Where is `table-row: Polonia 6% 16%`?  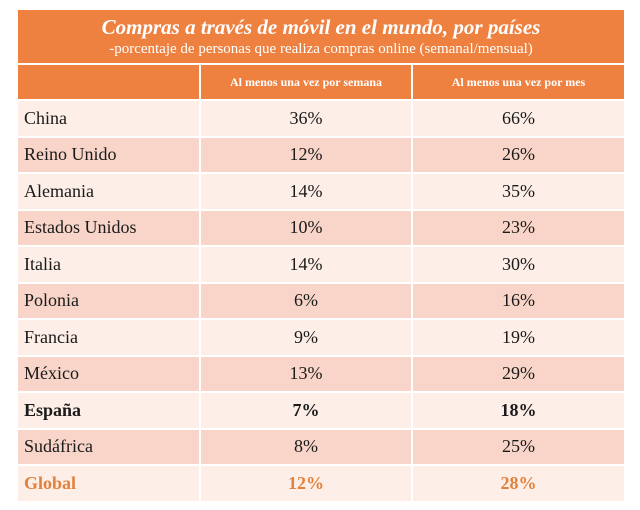 table-row: Polonia 6% 16% is located at coordinates (321, 300).